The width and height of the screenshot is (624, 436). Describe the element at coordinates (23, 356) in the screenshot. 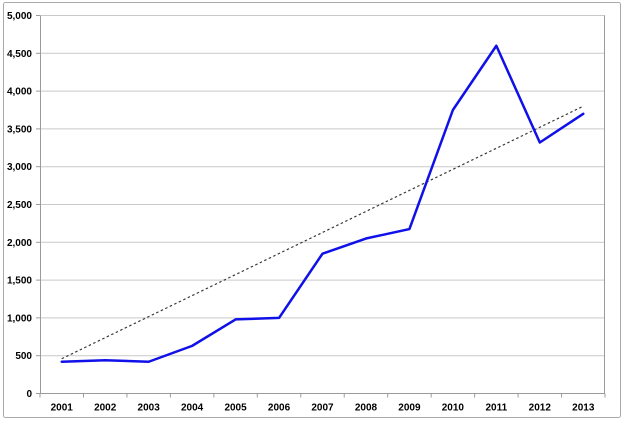

I see `y-tick-label: 500` at that location.